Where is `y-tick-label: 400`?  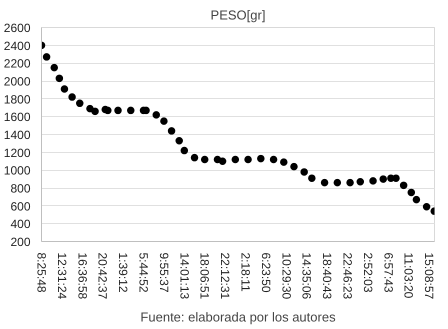
y-tick-label: 400 is located at coordinates (20, 224).